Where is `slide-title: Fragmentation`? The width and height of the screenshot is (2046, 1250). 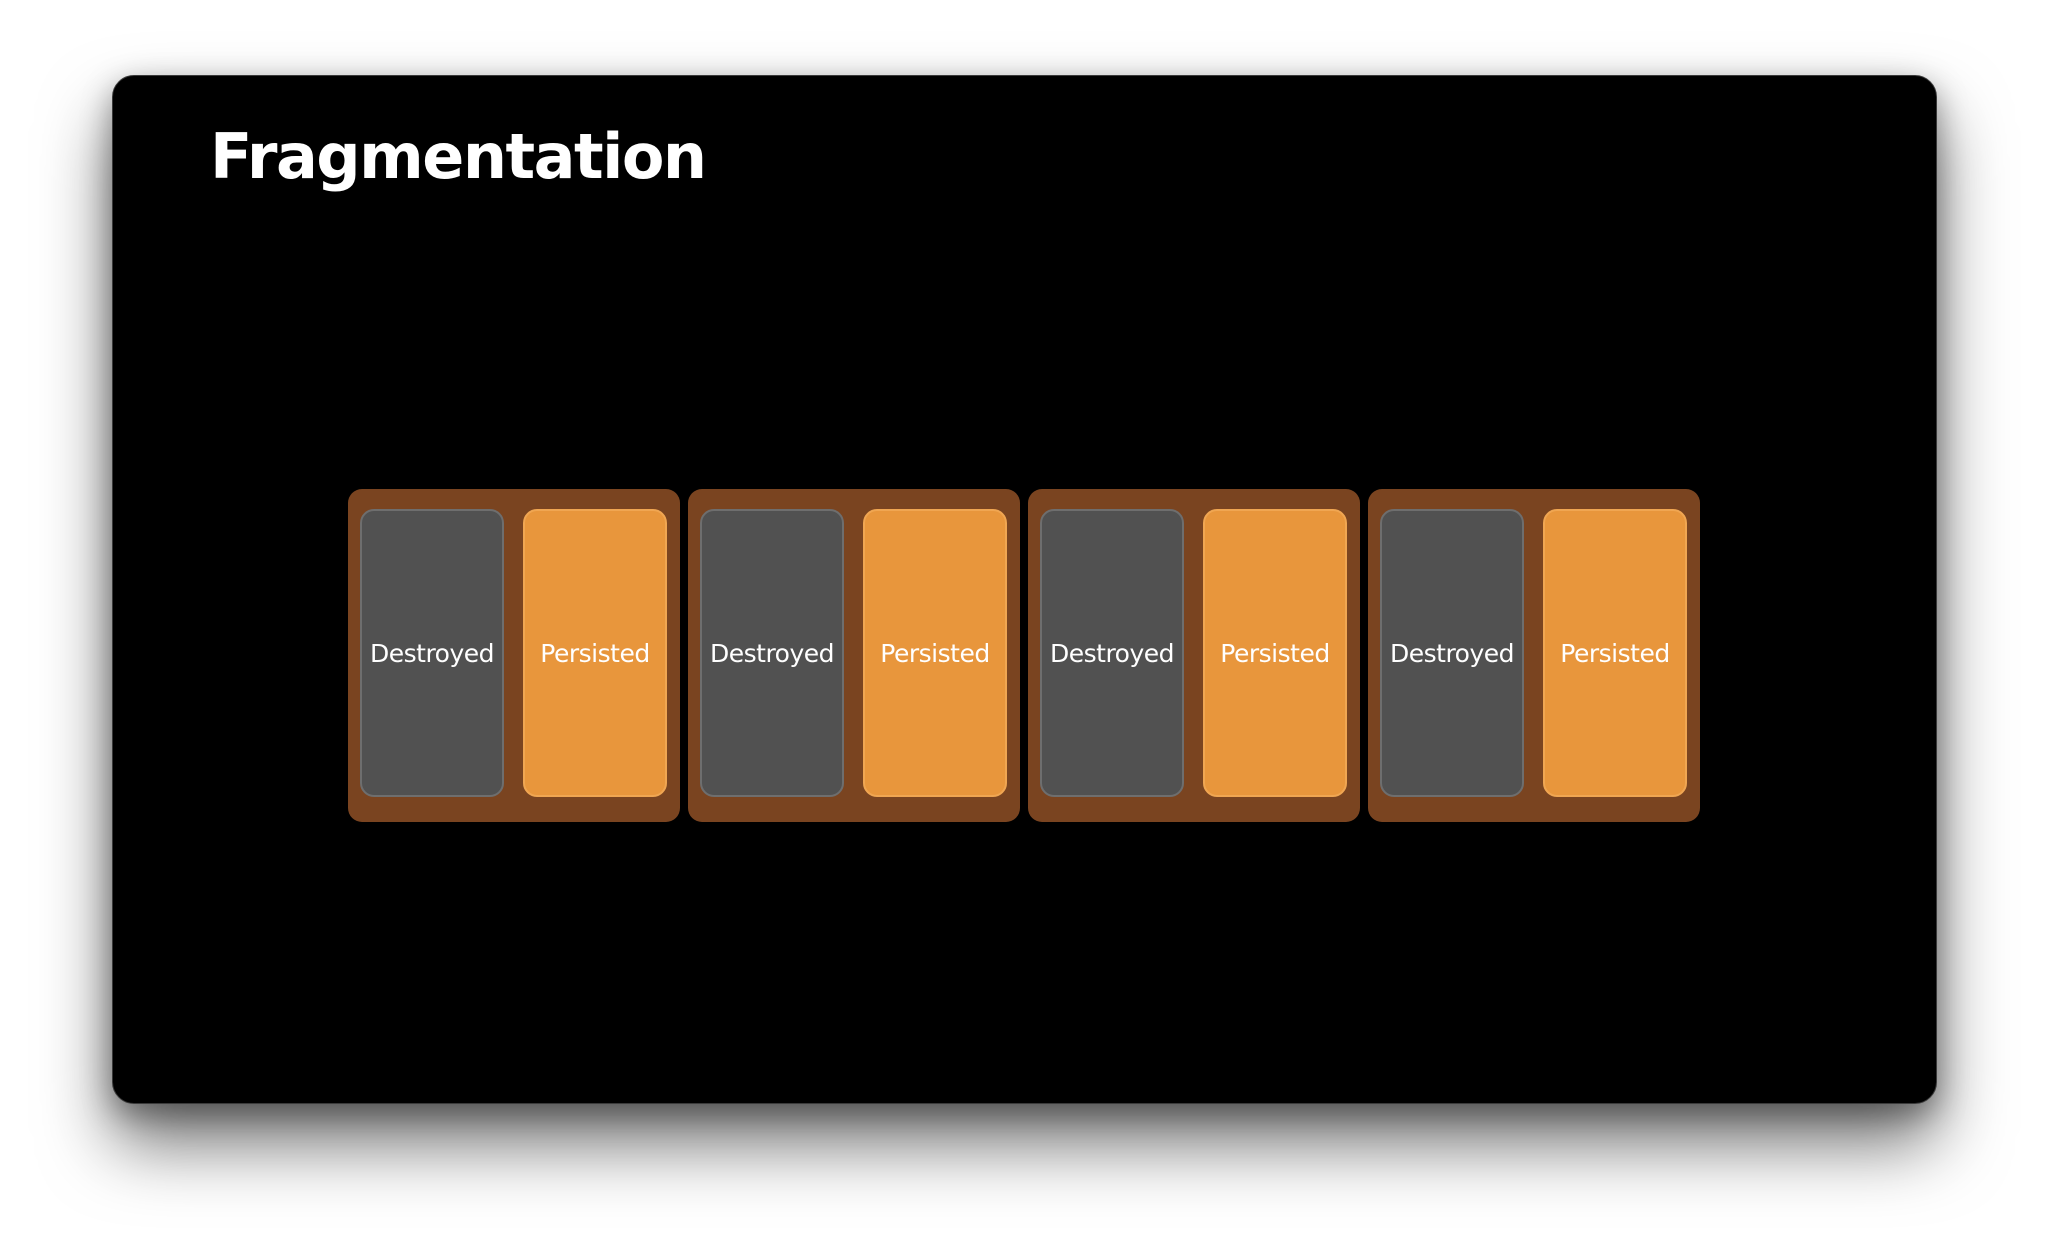 slide-title: Fragmentation is located at coordinates (458, 156).